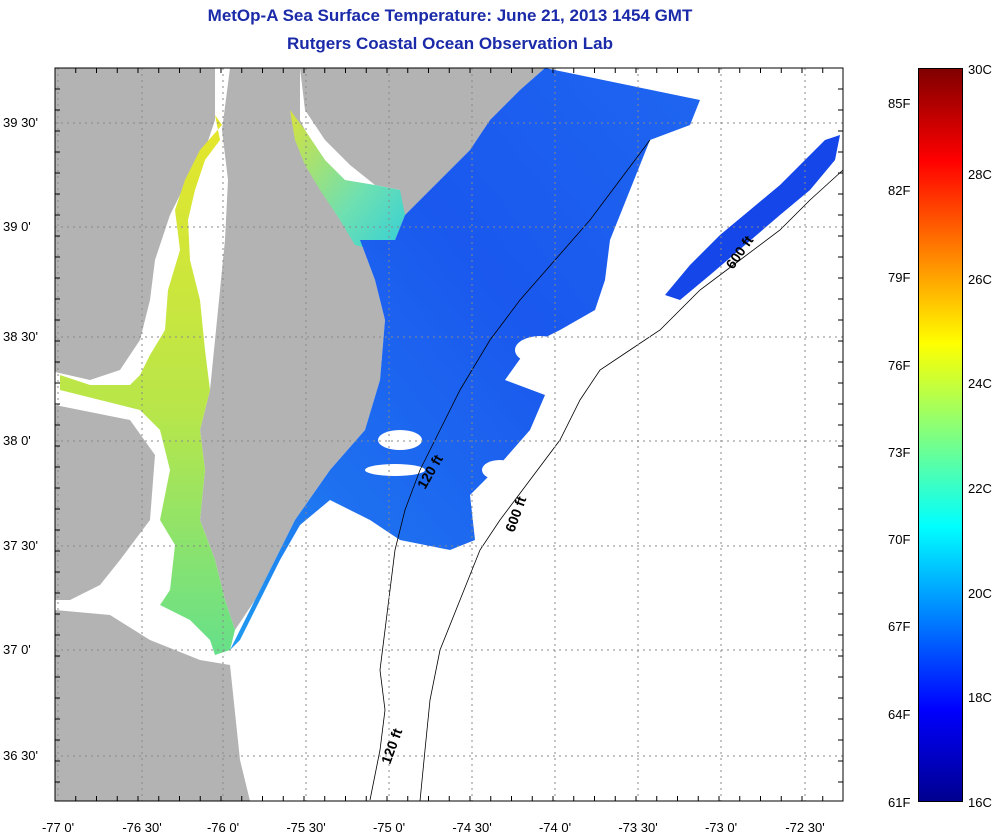  Describe the element at coordinates (223, 827) in the screenshot. I see `lon-tick-label: -76 0'` at that location.